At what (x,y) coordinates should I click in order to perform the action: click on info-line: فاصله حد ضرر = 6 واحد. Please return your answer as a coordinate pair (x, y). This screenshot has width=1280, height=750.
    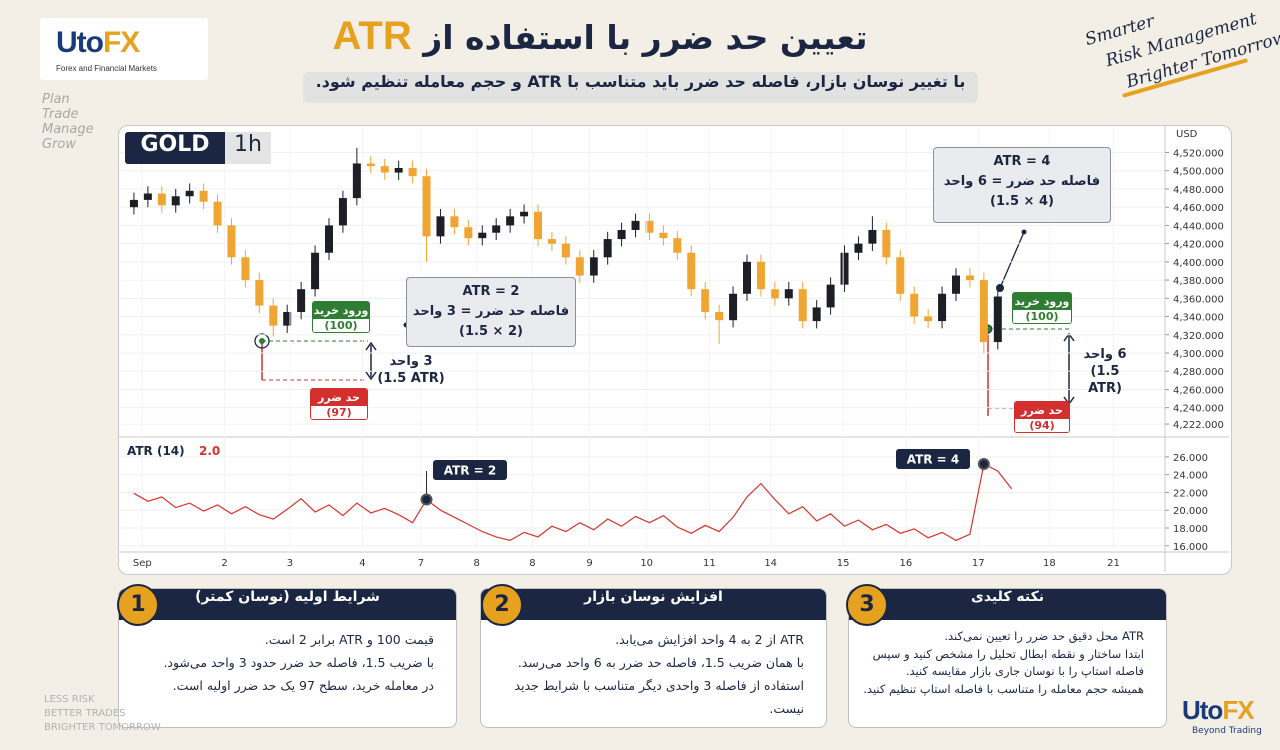
    Looking at the image, I should click on (1022, 181).